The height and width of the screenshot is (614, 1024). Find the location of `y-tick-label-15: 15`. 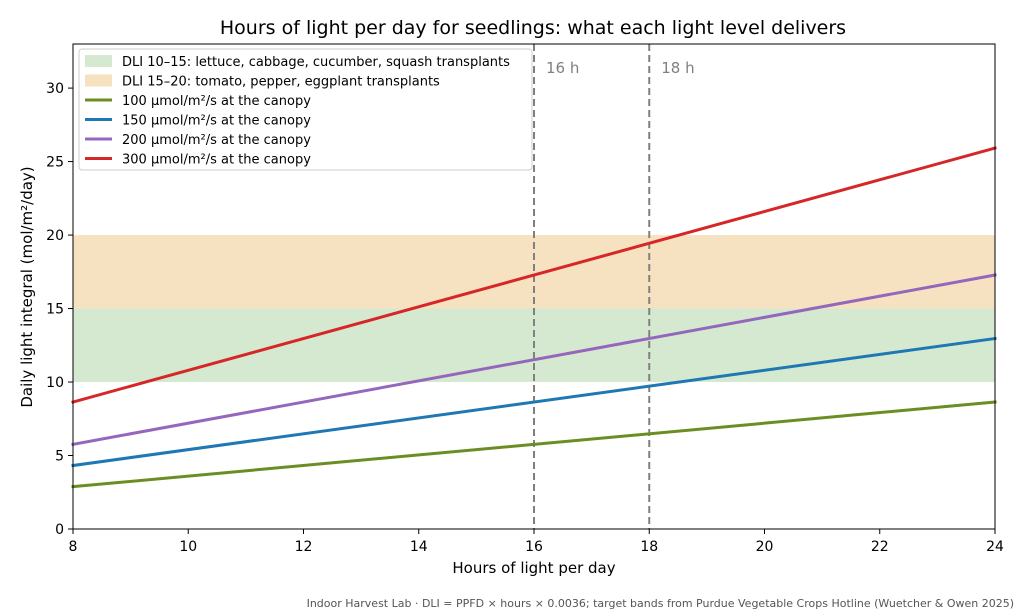

y-tick-label-15: 15 is located at coordinates (55, 310).